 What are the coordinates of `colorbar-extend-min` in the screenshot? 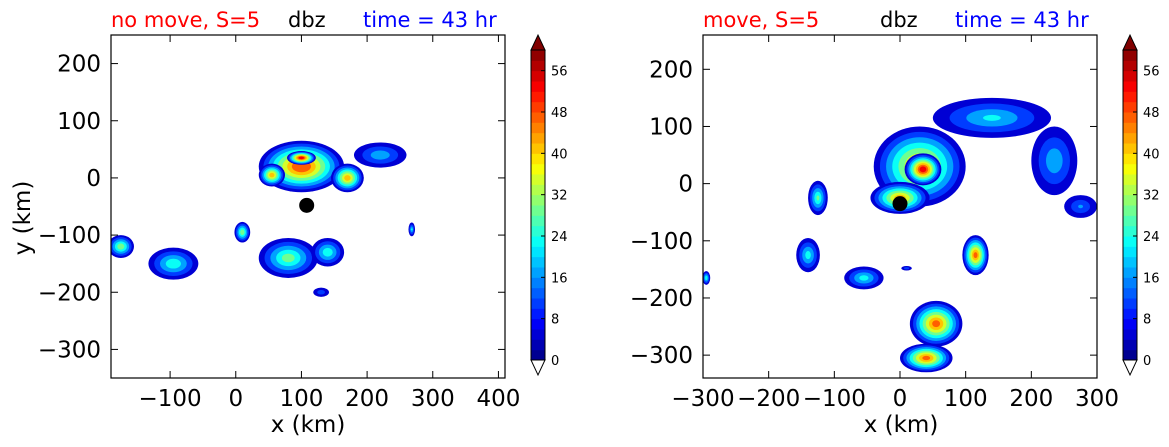 It's located at (1130, 368).